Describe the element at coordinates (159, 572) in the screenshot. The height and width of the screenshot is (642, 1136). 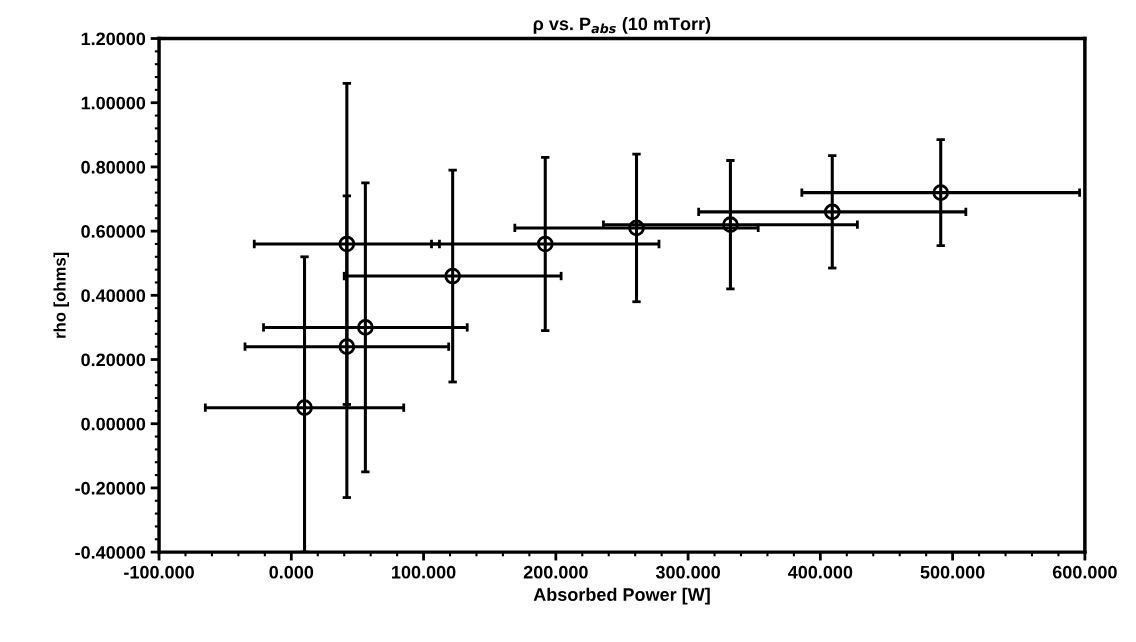
I see `x-tick-label: -100.000` at that location.